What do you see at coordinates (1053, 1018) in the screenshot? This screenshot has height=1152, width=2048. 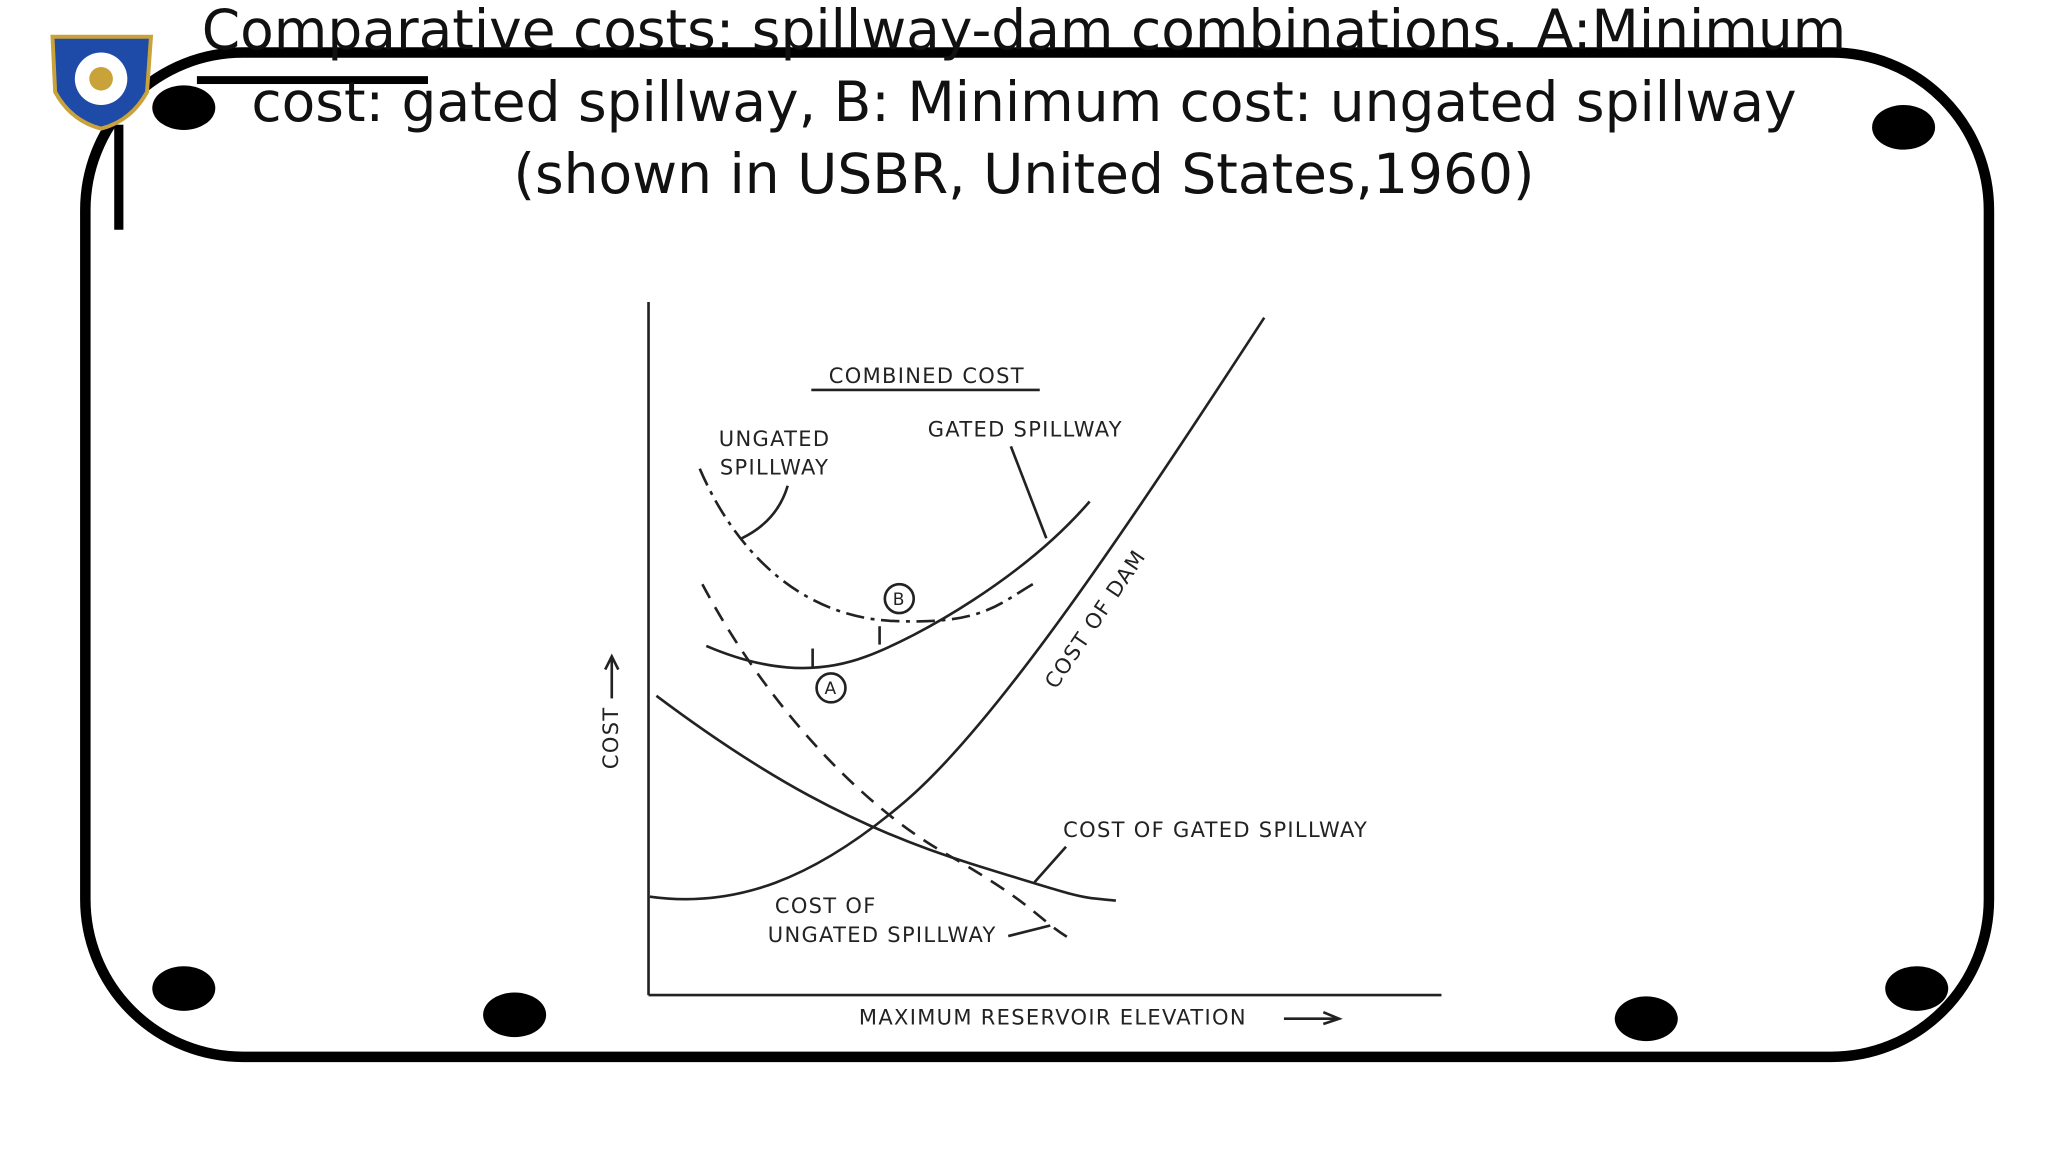 I see `x-axis-label: MAXIMUM RESERVOIR ELEVATION` at bounding box center [1053, 1018].